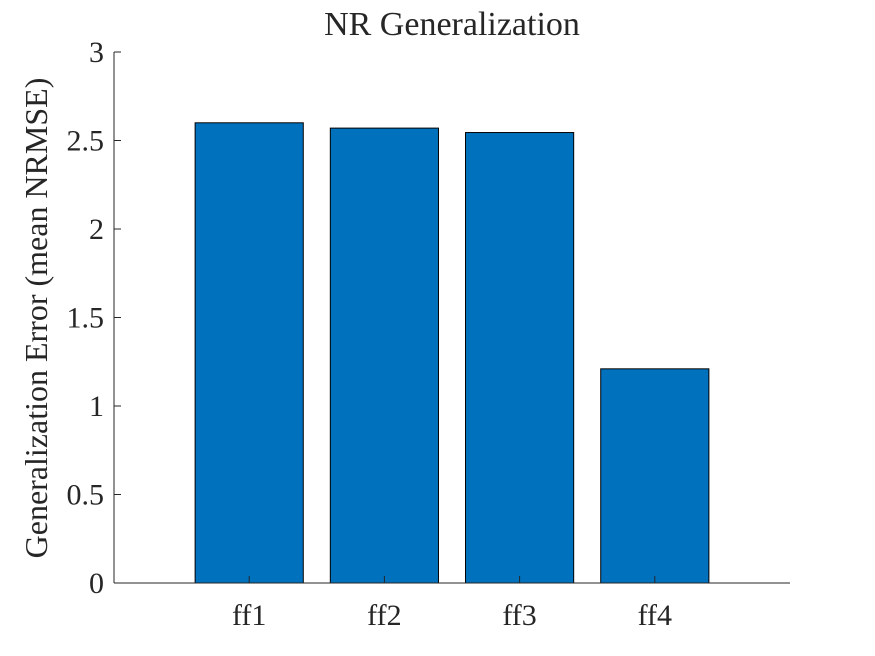 The image size is (875, 656). What do you see at coordinates (86, 141) in the screenshot?
I see `y-tick-label: 2.5` at bounding box center [86, 141].